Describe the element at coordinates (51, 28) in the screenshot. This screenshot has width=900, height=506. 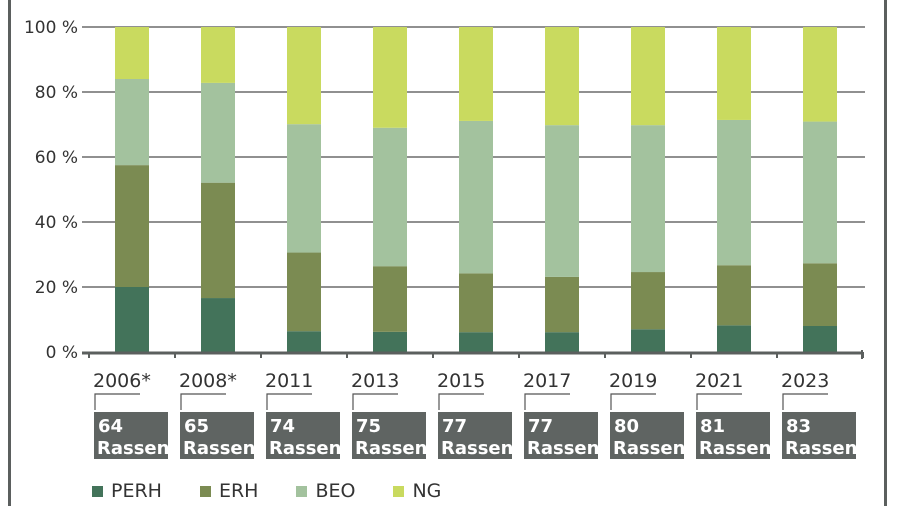
I see `y-tick-label: 100 %` at that location.